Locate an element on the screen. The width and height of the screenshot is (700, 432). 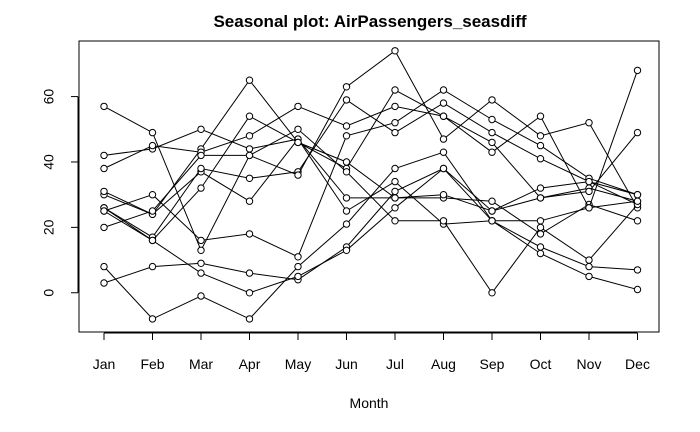
y-axis: 0 20 40 60 is located at coordinates (60, 193).